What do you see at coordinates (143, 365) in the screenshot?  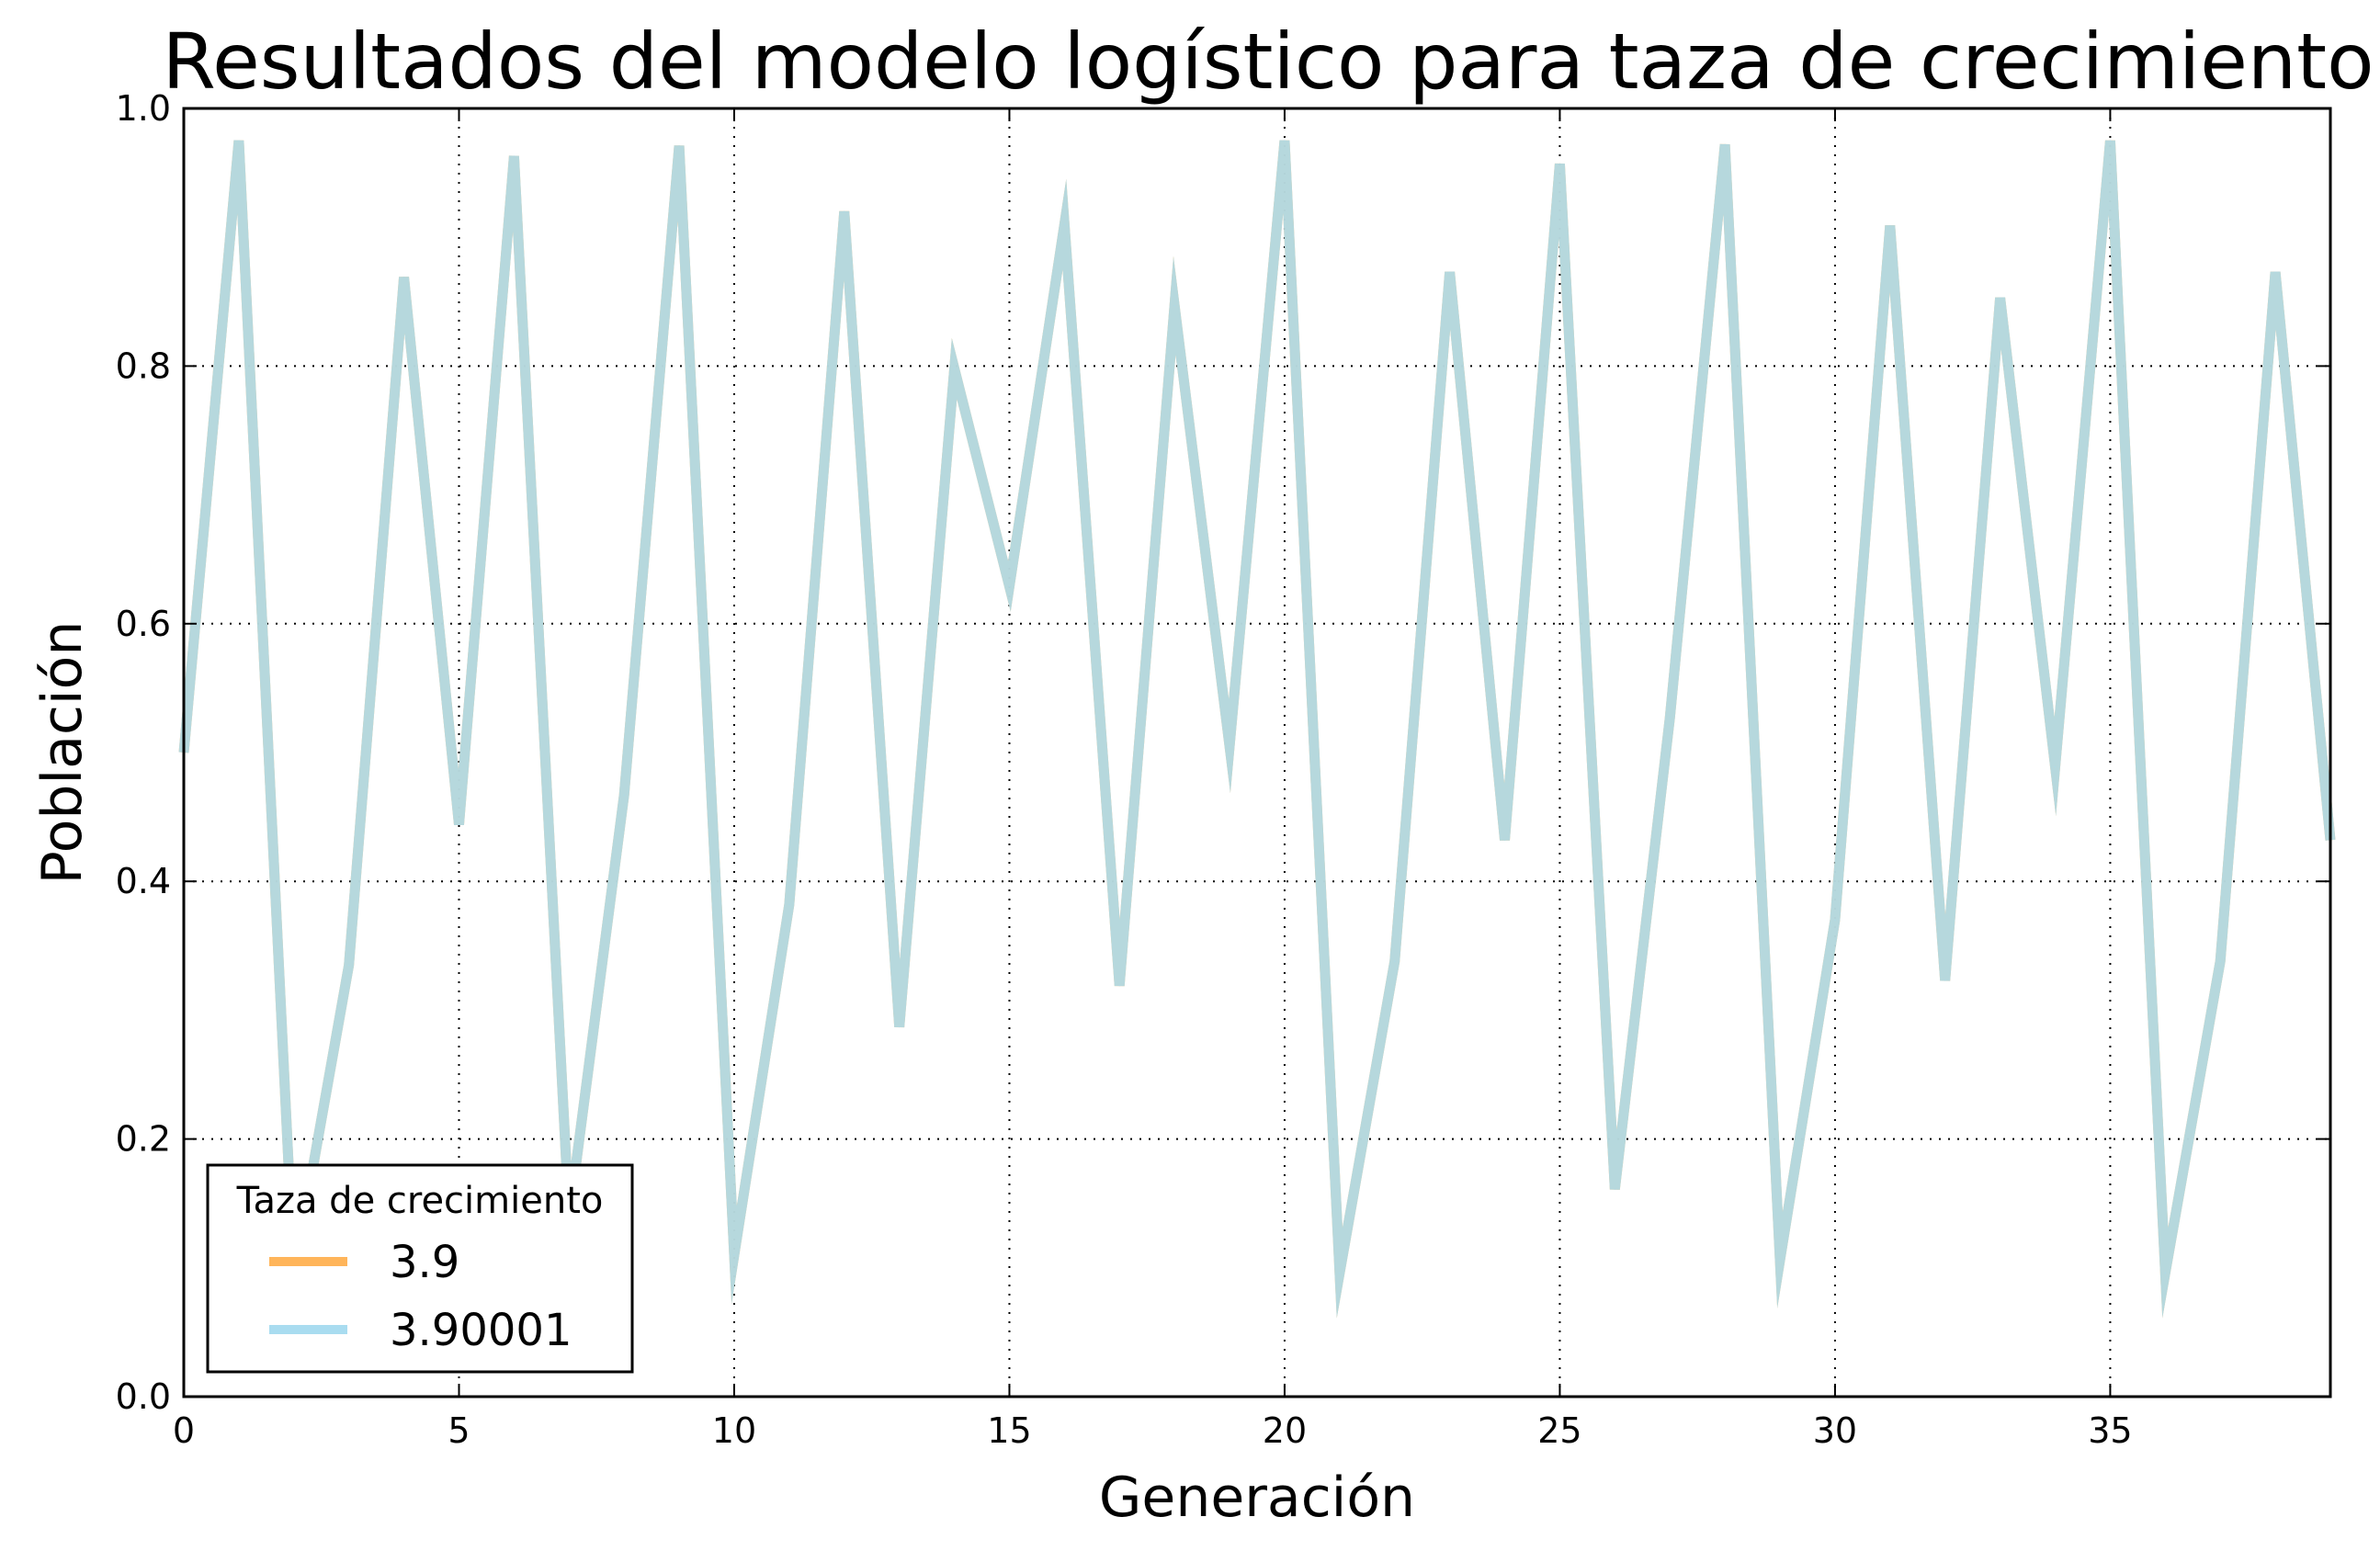 I see `y-tick-label: 0.8` at bounding box center [143, 365].